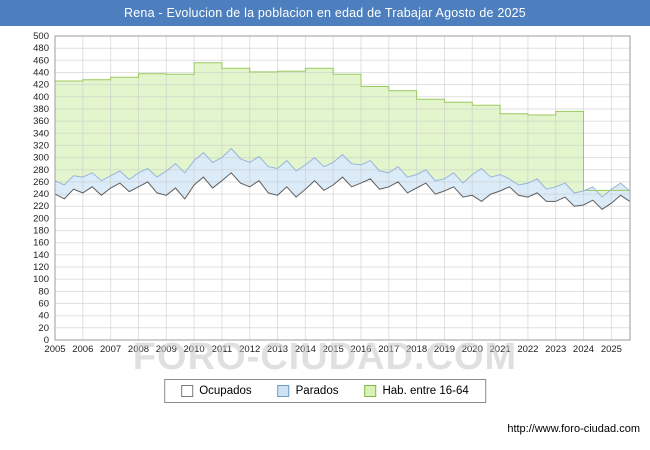 The image size is (650, 450). I want to click on svg-text: 2018, so click(416, 349).